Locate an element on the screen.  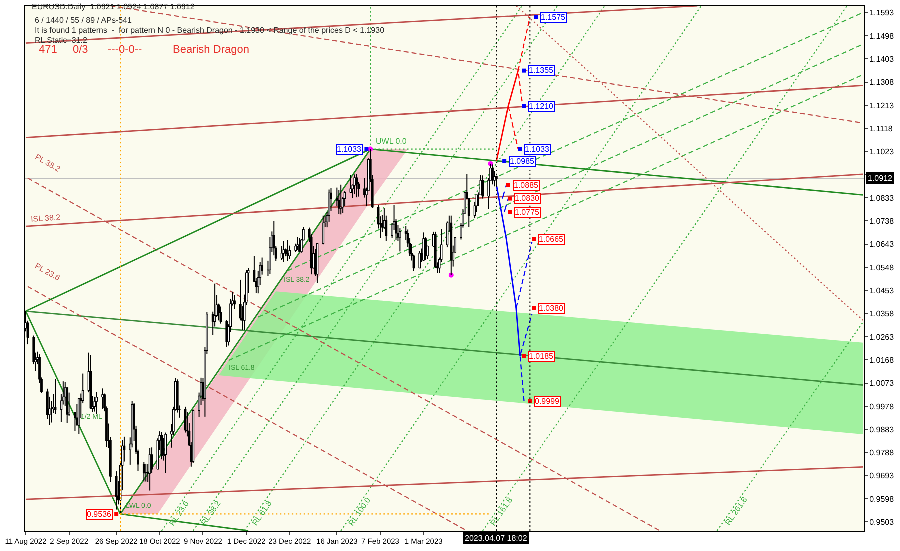
y-tick-label: 0.9693 is located at coordinates (882, 476).